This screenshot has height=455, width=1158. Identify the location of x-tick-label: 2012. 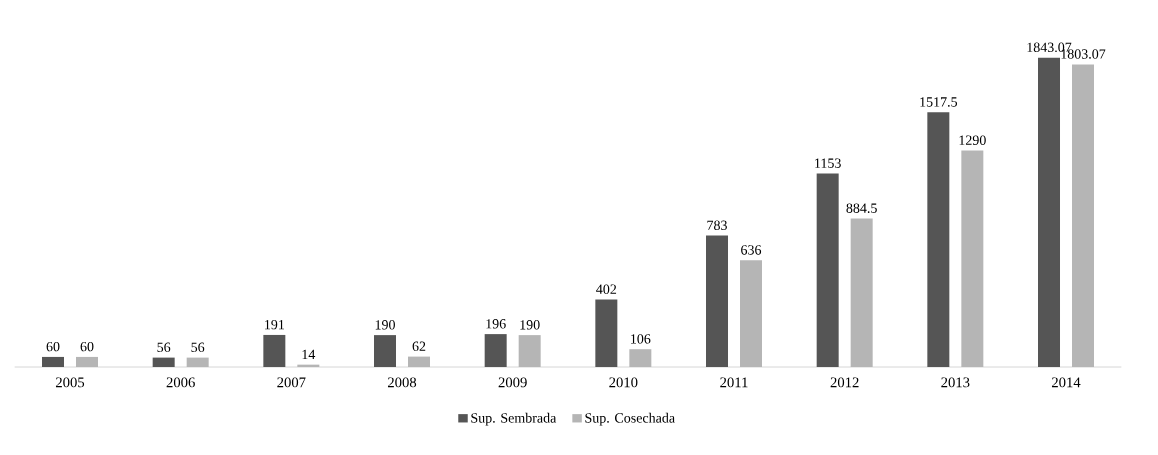
(844, 382).